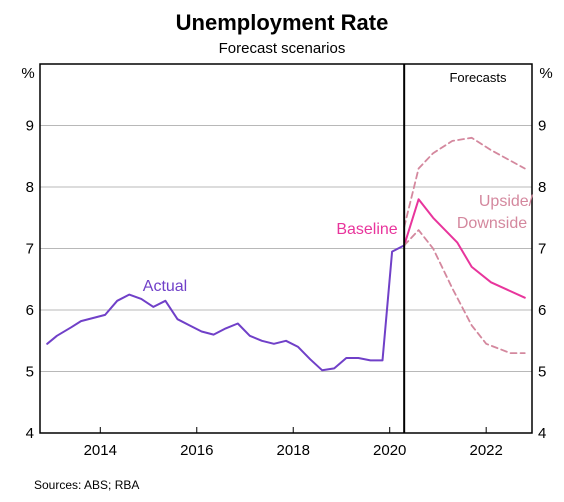 The image size is (564, 502). What do you see at coordinates (30, 187) in the screenshot?
I see `y-tick-left-8: 8` at bounding box center [30, 187].